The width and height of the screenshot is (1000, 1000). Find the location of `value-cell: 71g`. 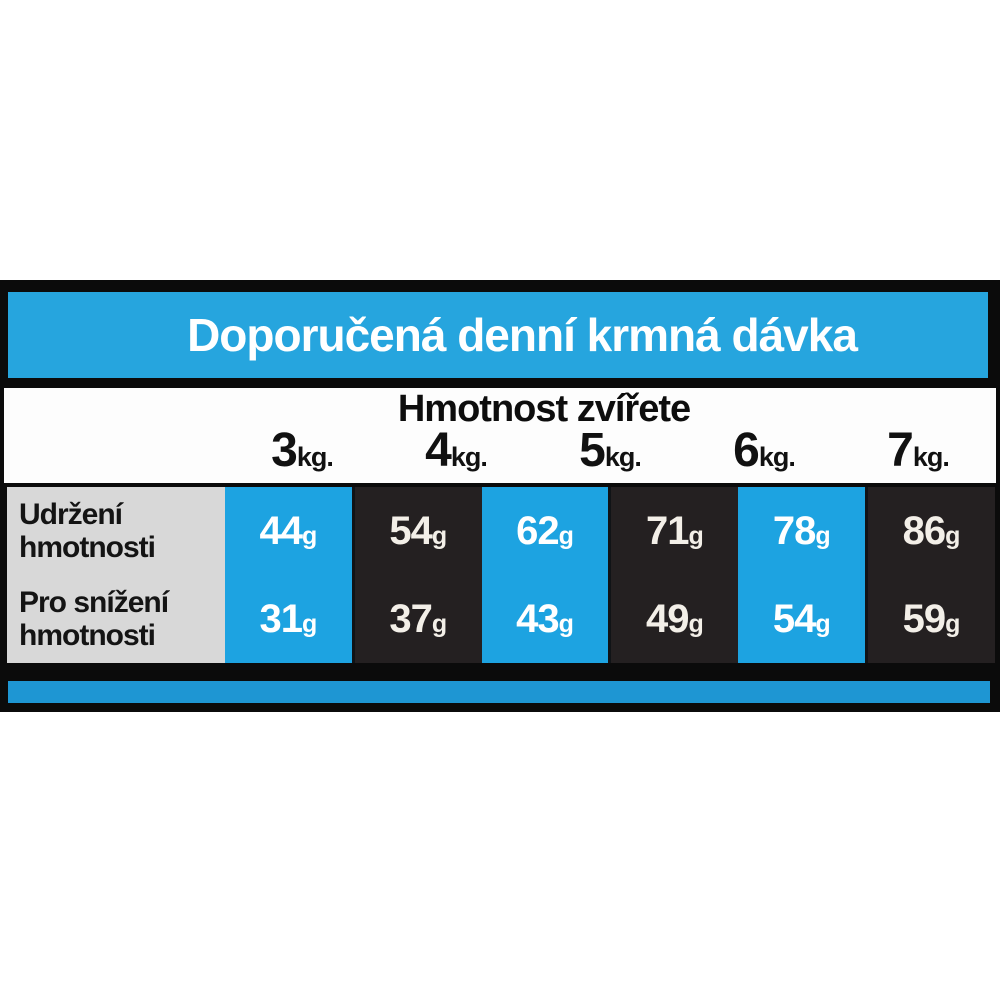

value-cell: 71g is located at coordinates (674, 531).